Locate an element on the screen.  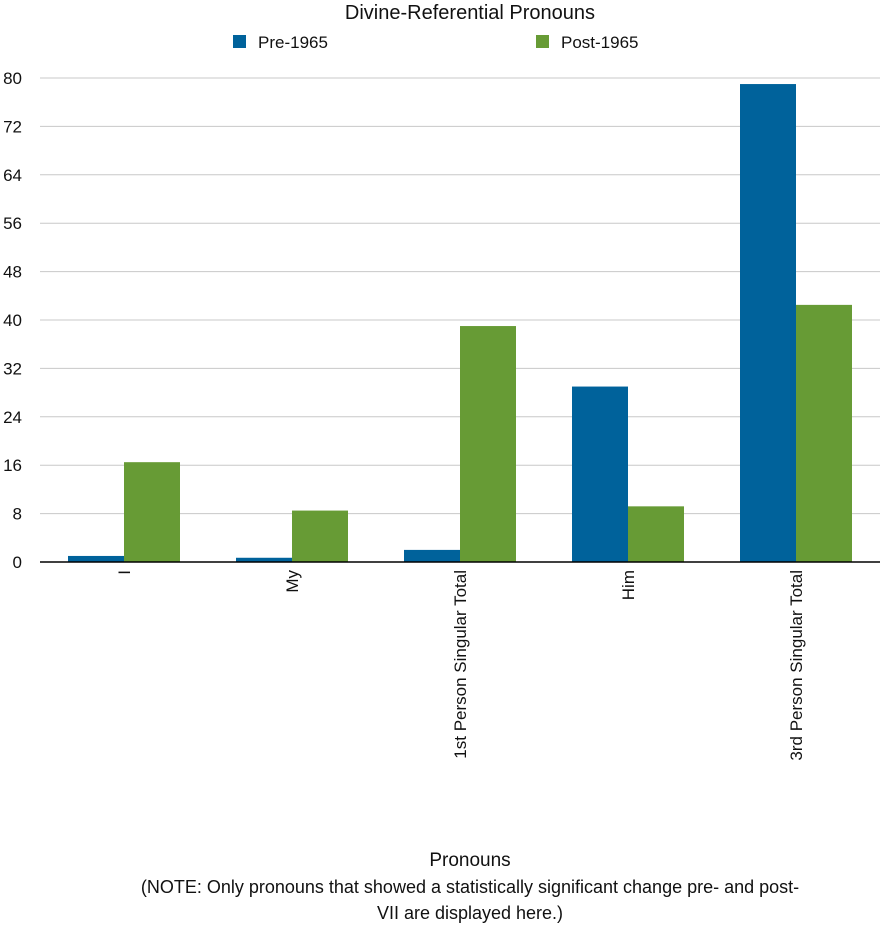
legend: Pre-1965 Post-1965 is located at coordinates (436, 42).